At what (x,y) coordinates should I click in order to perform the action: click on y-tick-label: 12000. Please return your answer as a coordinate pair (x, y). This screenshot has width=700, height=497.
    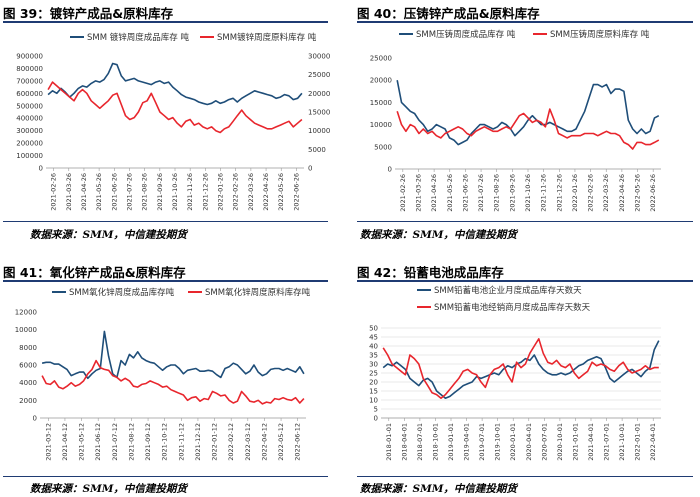
    Looking at the image, I should click on (26, 313).